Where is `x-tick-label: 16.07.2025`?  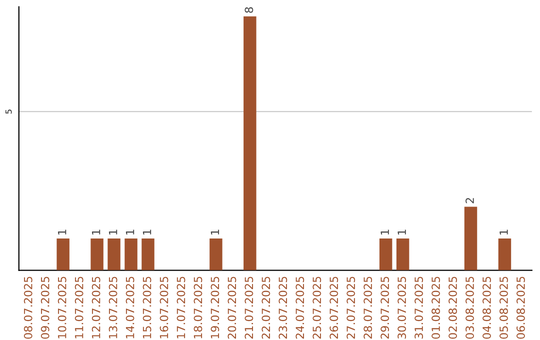
x-tick-label: 16.07.2025 is located at coordinates (164, 307).